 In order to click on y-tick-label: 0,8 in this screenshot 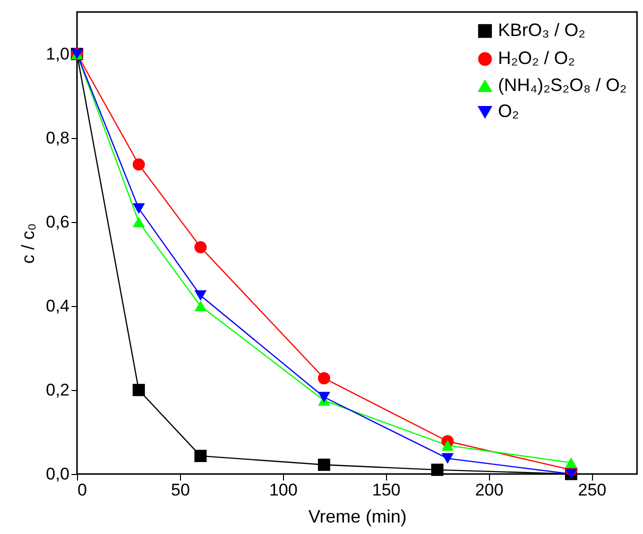, I will do `click(58, 138)`.